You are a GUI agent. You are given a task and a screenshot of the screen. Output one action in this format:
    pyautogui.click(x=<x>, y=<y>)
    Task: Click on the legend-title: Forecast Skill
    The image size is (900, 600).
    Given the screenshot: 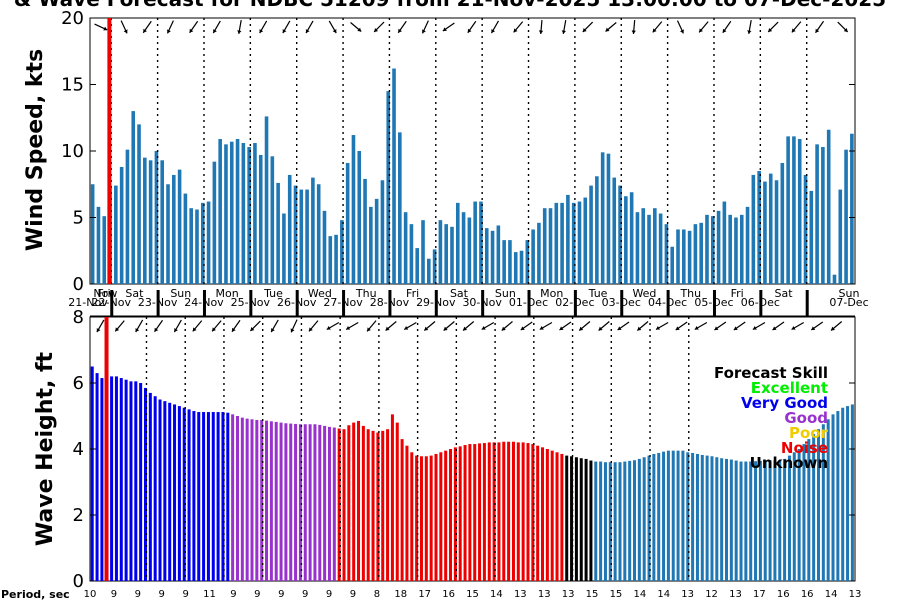 What is the action you would take?
    pyautogui.click(x=771, y=373)
    